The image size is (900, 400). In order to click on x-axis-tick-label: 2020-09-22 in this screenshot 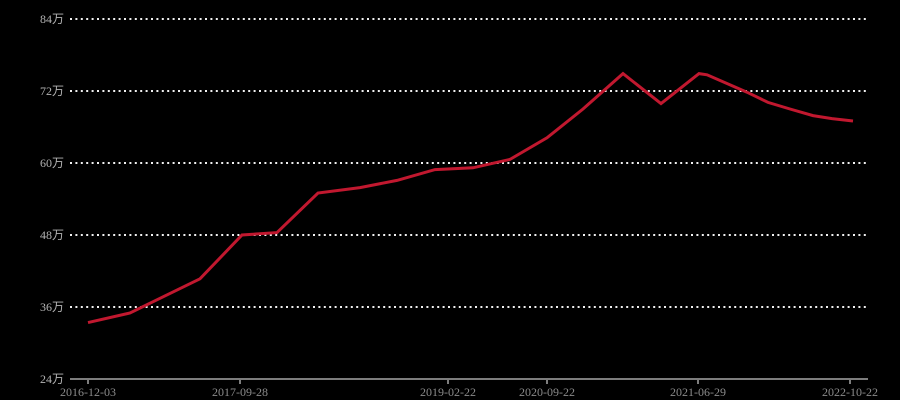, I will do `click(547, 392)`.